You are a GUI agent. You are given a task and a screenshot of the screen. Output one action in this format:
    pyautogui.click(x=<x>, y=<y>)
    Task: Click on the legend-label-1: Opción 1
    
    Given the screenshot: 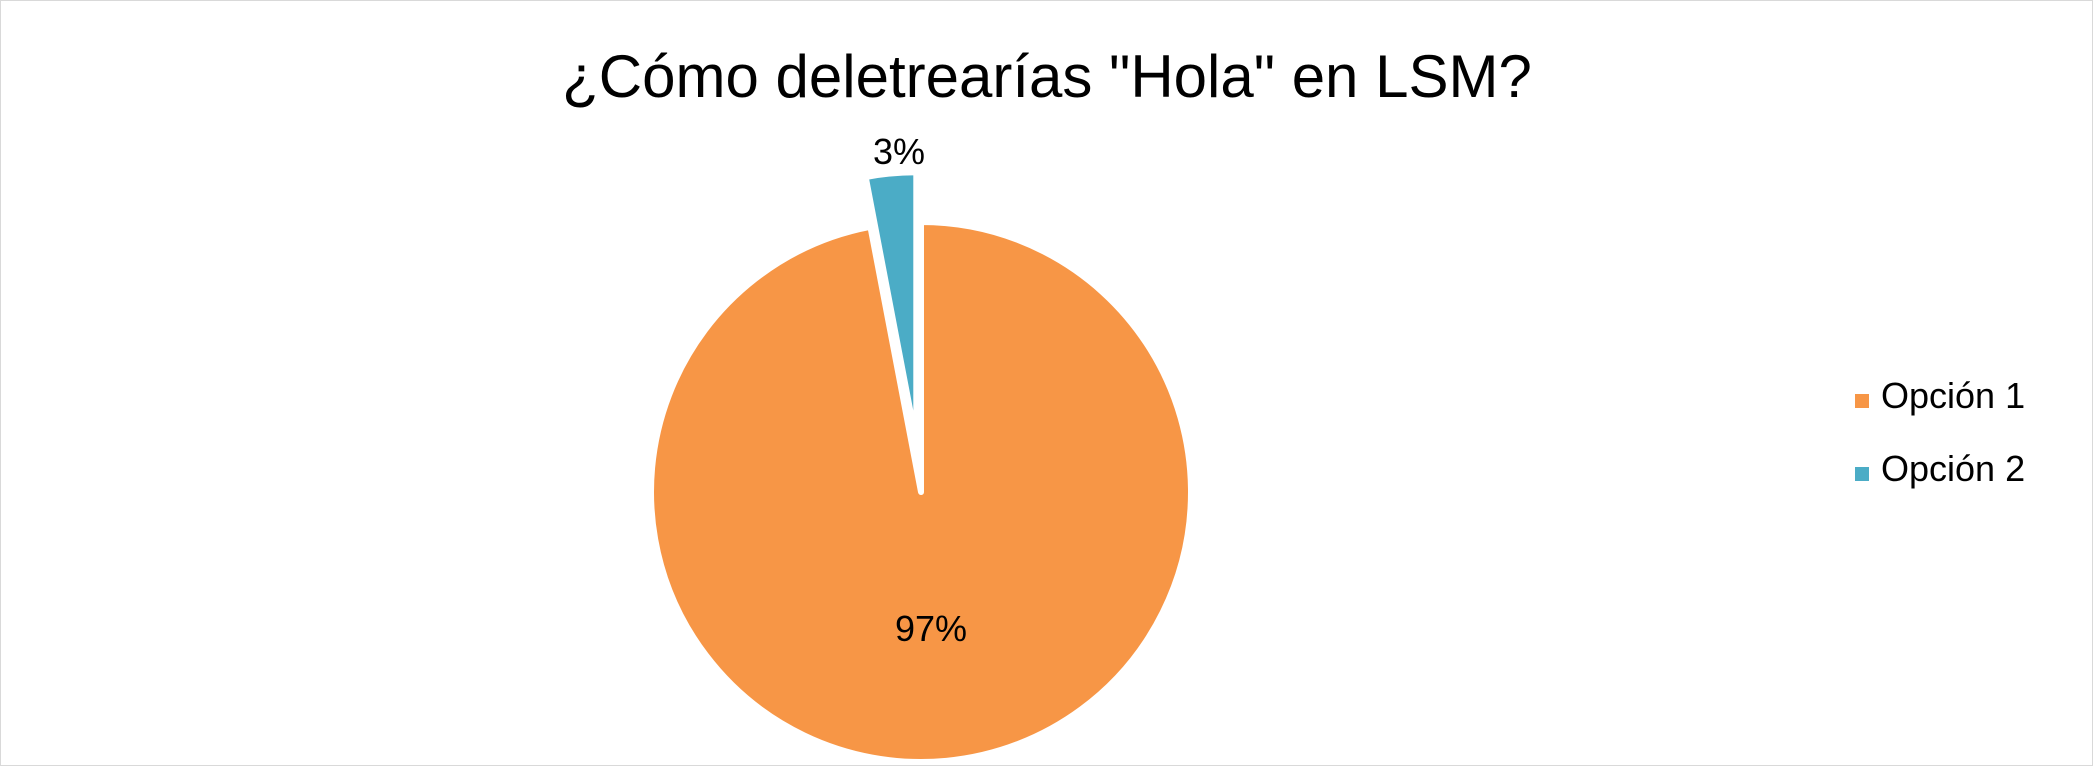 What is the action you would take?
    pyautogui.click(x=1953, y=395)
    